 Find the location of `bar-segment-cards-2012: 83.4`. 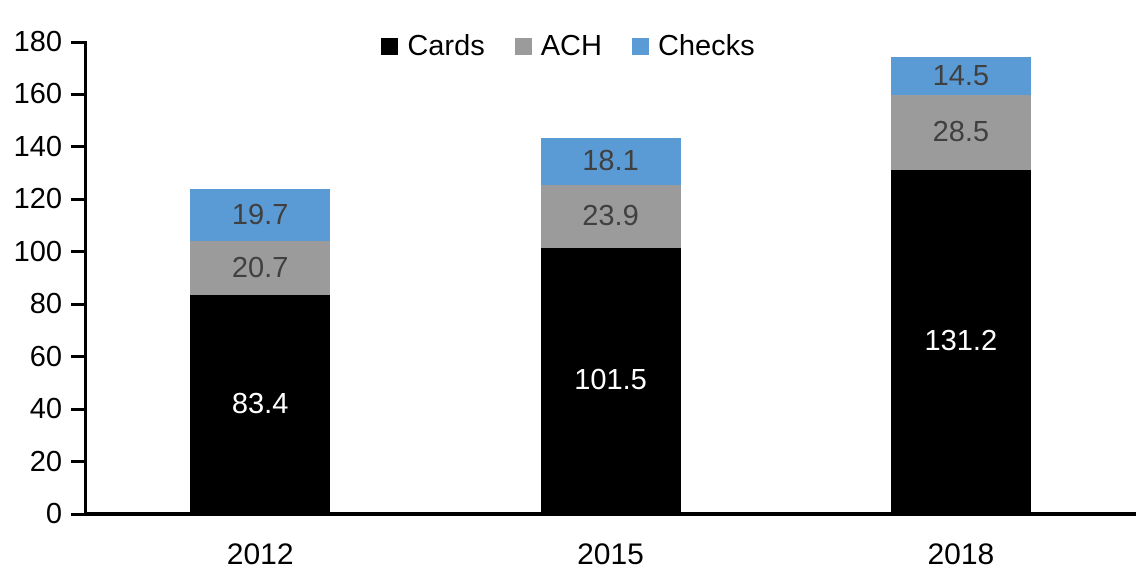

bar-segment-cards-2012: 83.4 is located at coordinates (260, 404).